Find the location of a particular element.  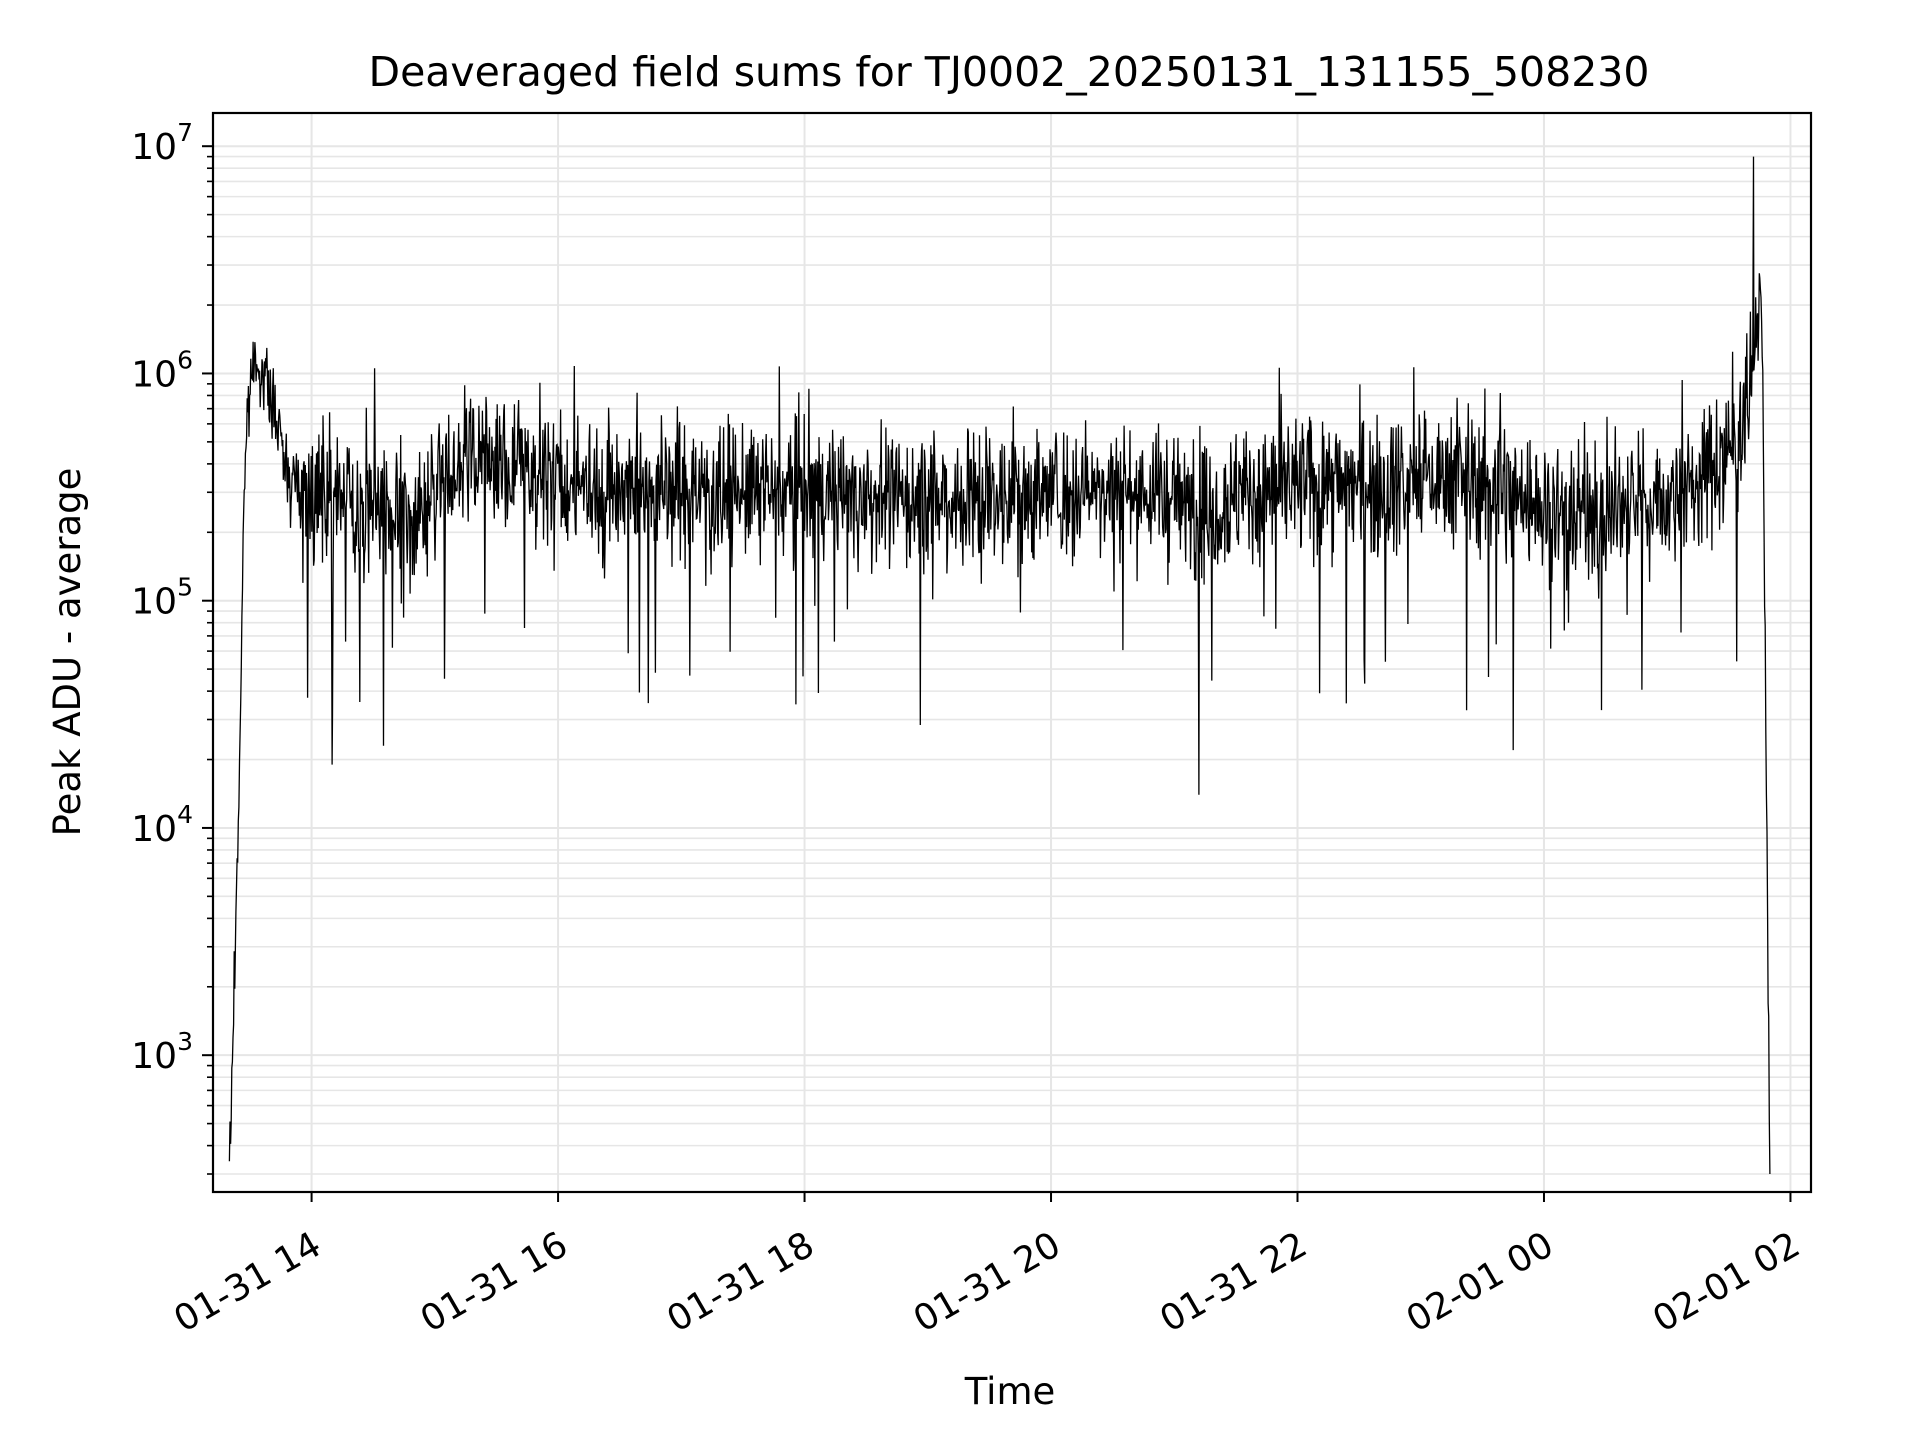

y-tick-label: 10⁷ is located at coordinates (162, 143).